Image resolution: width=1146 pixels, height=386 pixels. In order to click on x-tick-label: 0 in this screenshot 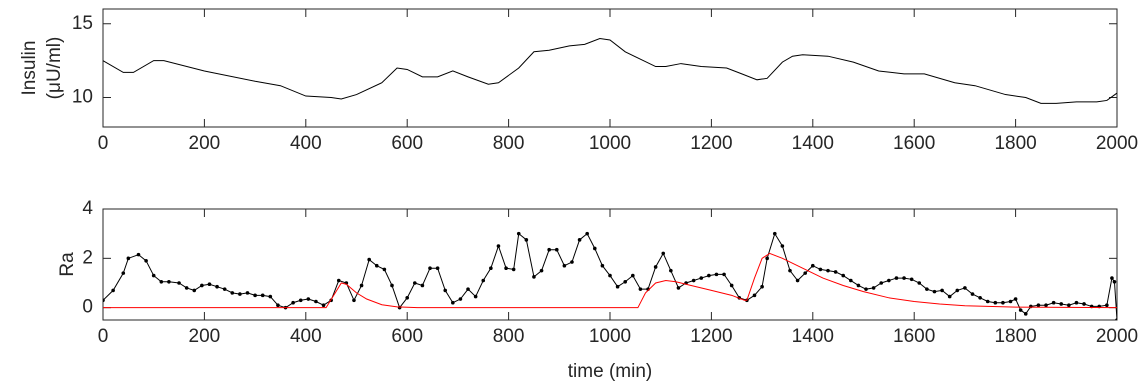, I will do `click(103, 143)`.